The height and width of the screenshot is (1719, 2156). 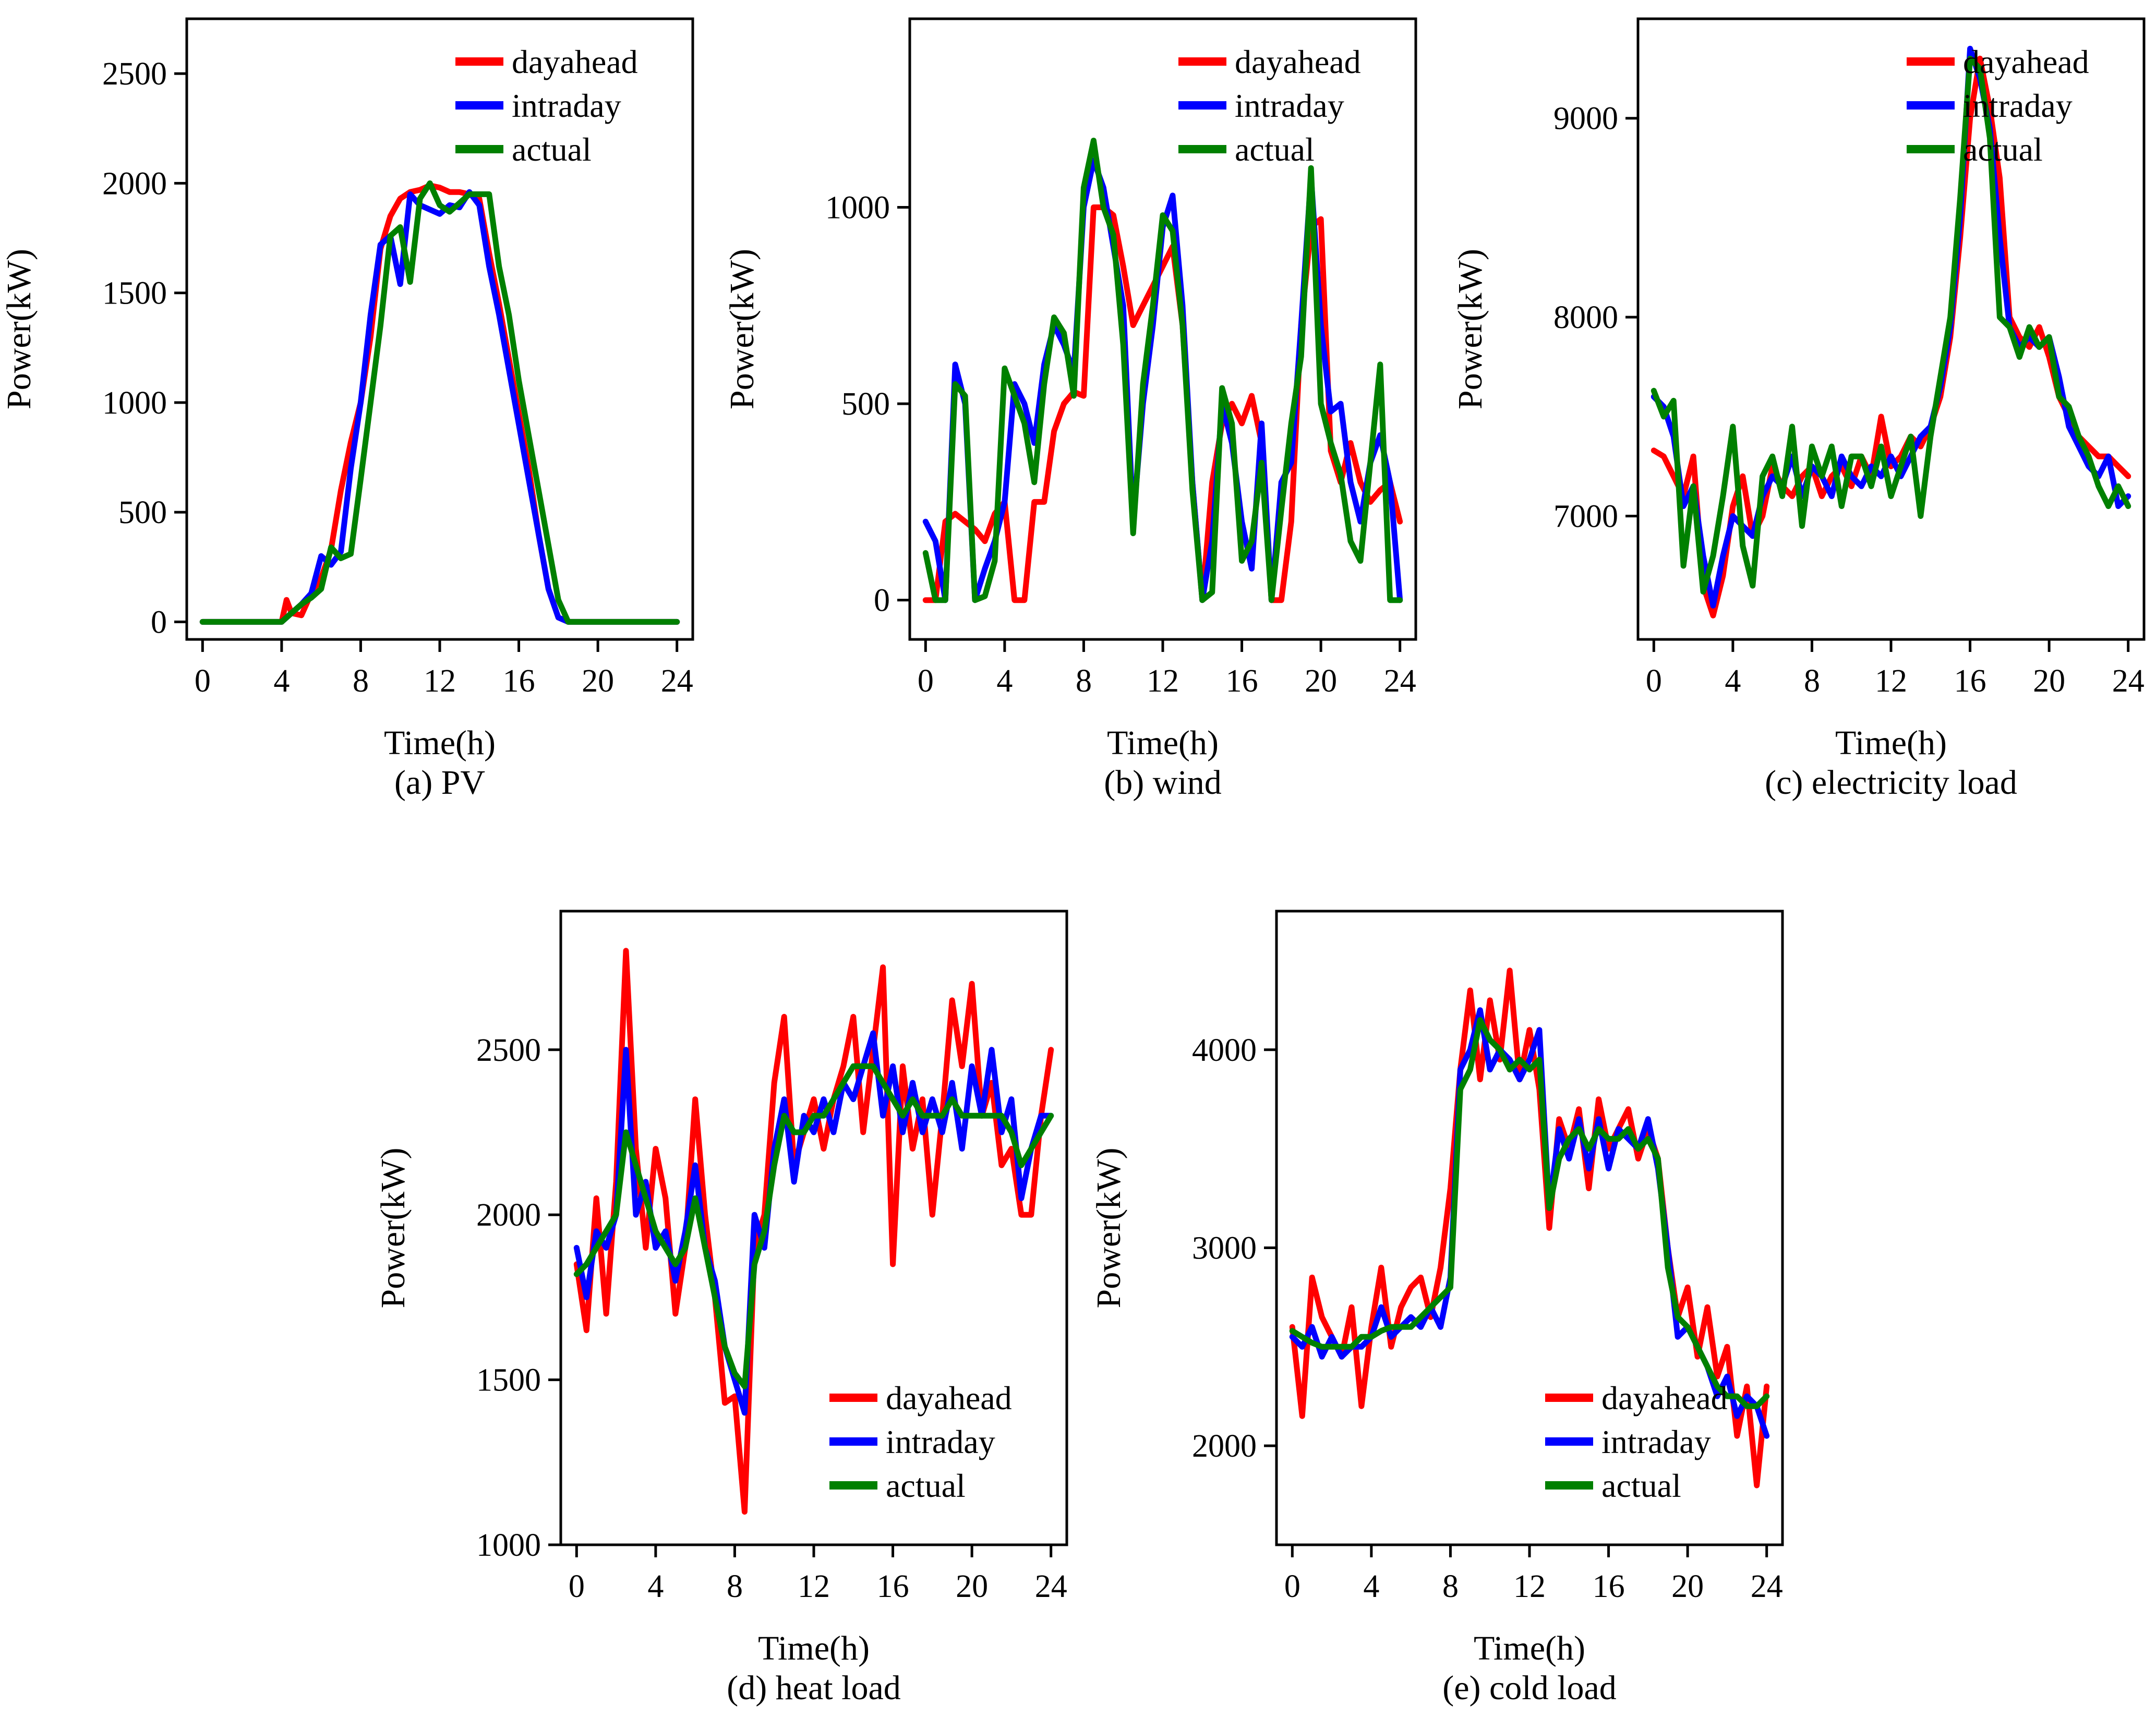 I want to click on panel-caption: (d) heat load, so click(x=814, y=1688).